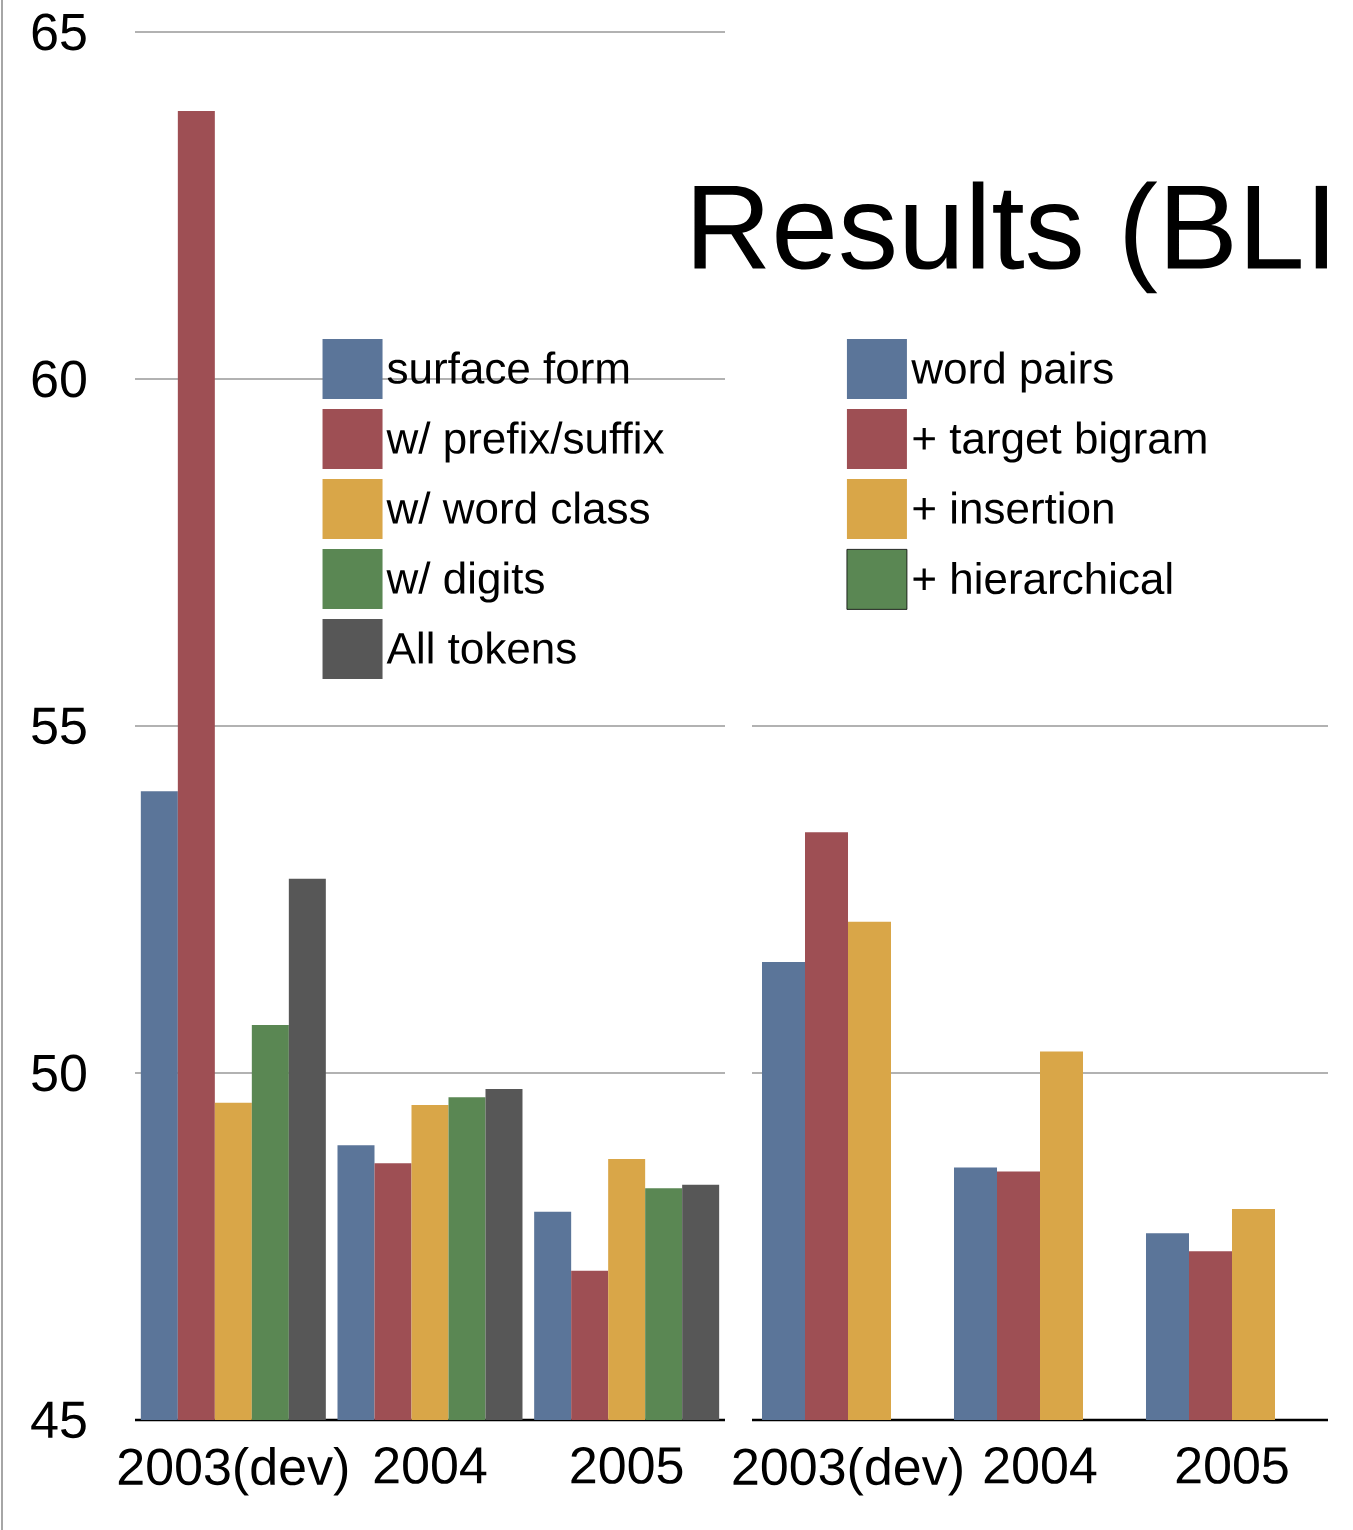 The image size is (1353, 1530). Describe the element at coordinates (1013, 507) in the screenshot. I see `legend-label: + insertion` at that location.